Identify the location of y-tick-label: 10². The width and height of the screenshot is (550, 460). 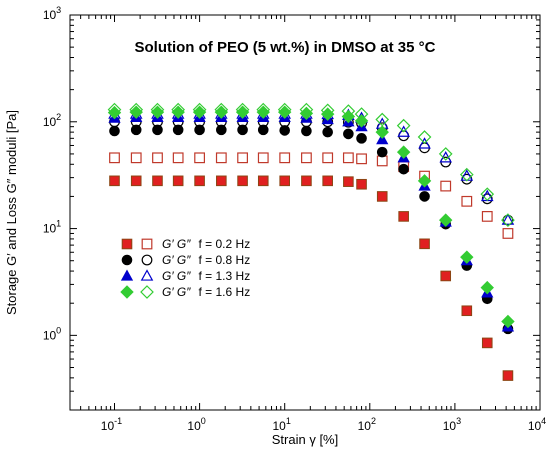
(52, 120).